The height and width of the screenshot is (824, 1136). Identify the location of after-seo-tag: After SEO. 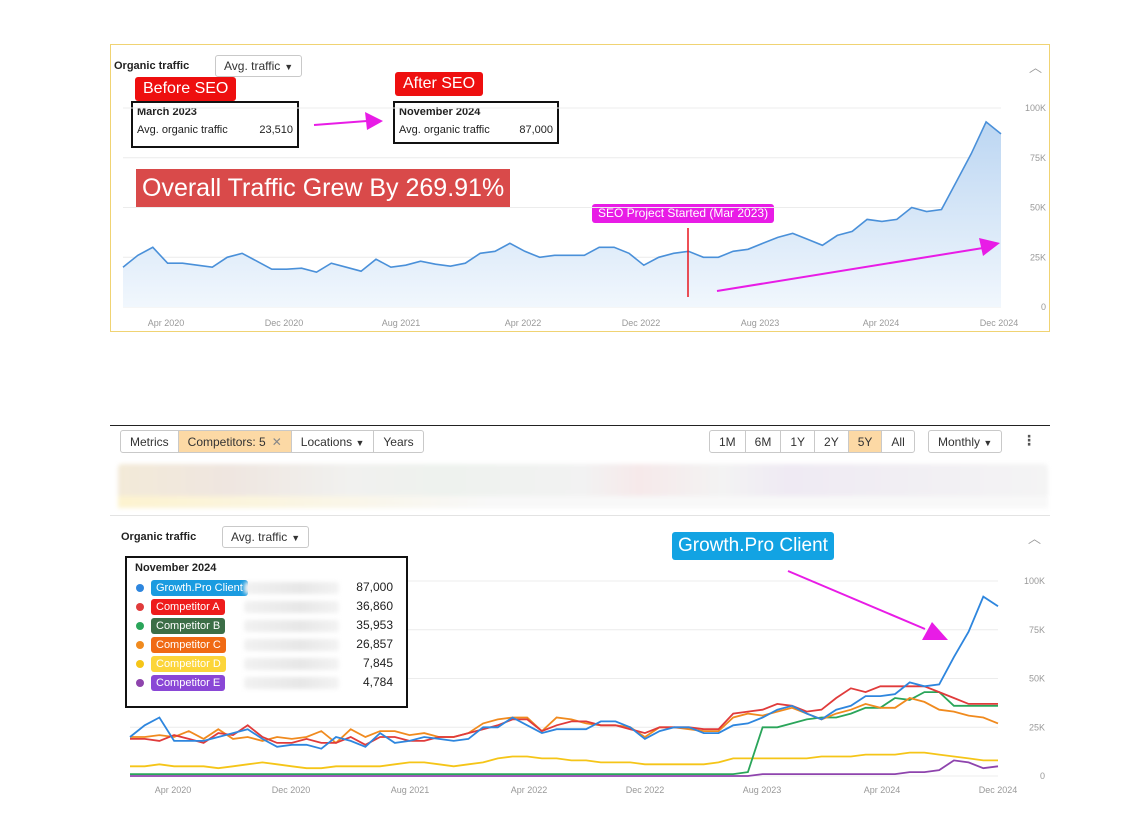
(439, 84).